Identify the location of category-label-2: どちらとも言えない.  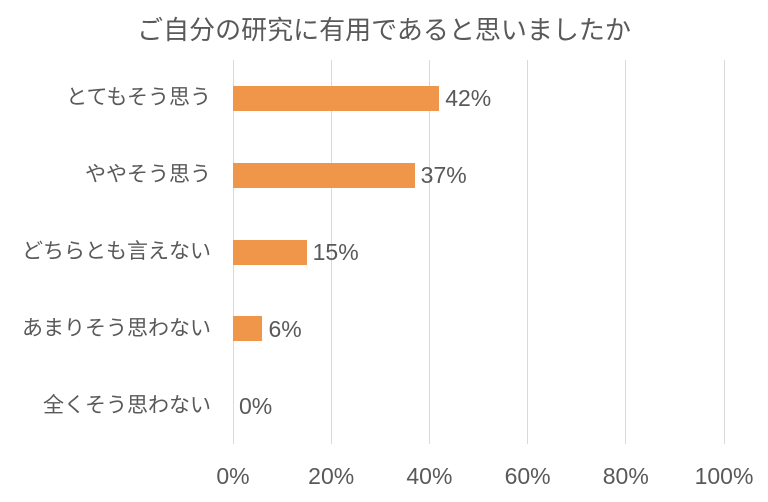
(116, 251).